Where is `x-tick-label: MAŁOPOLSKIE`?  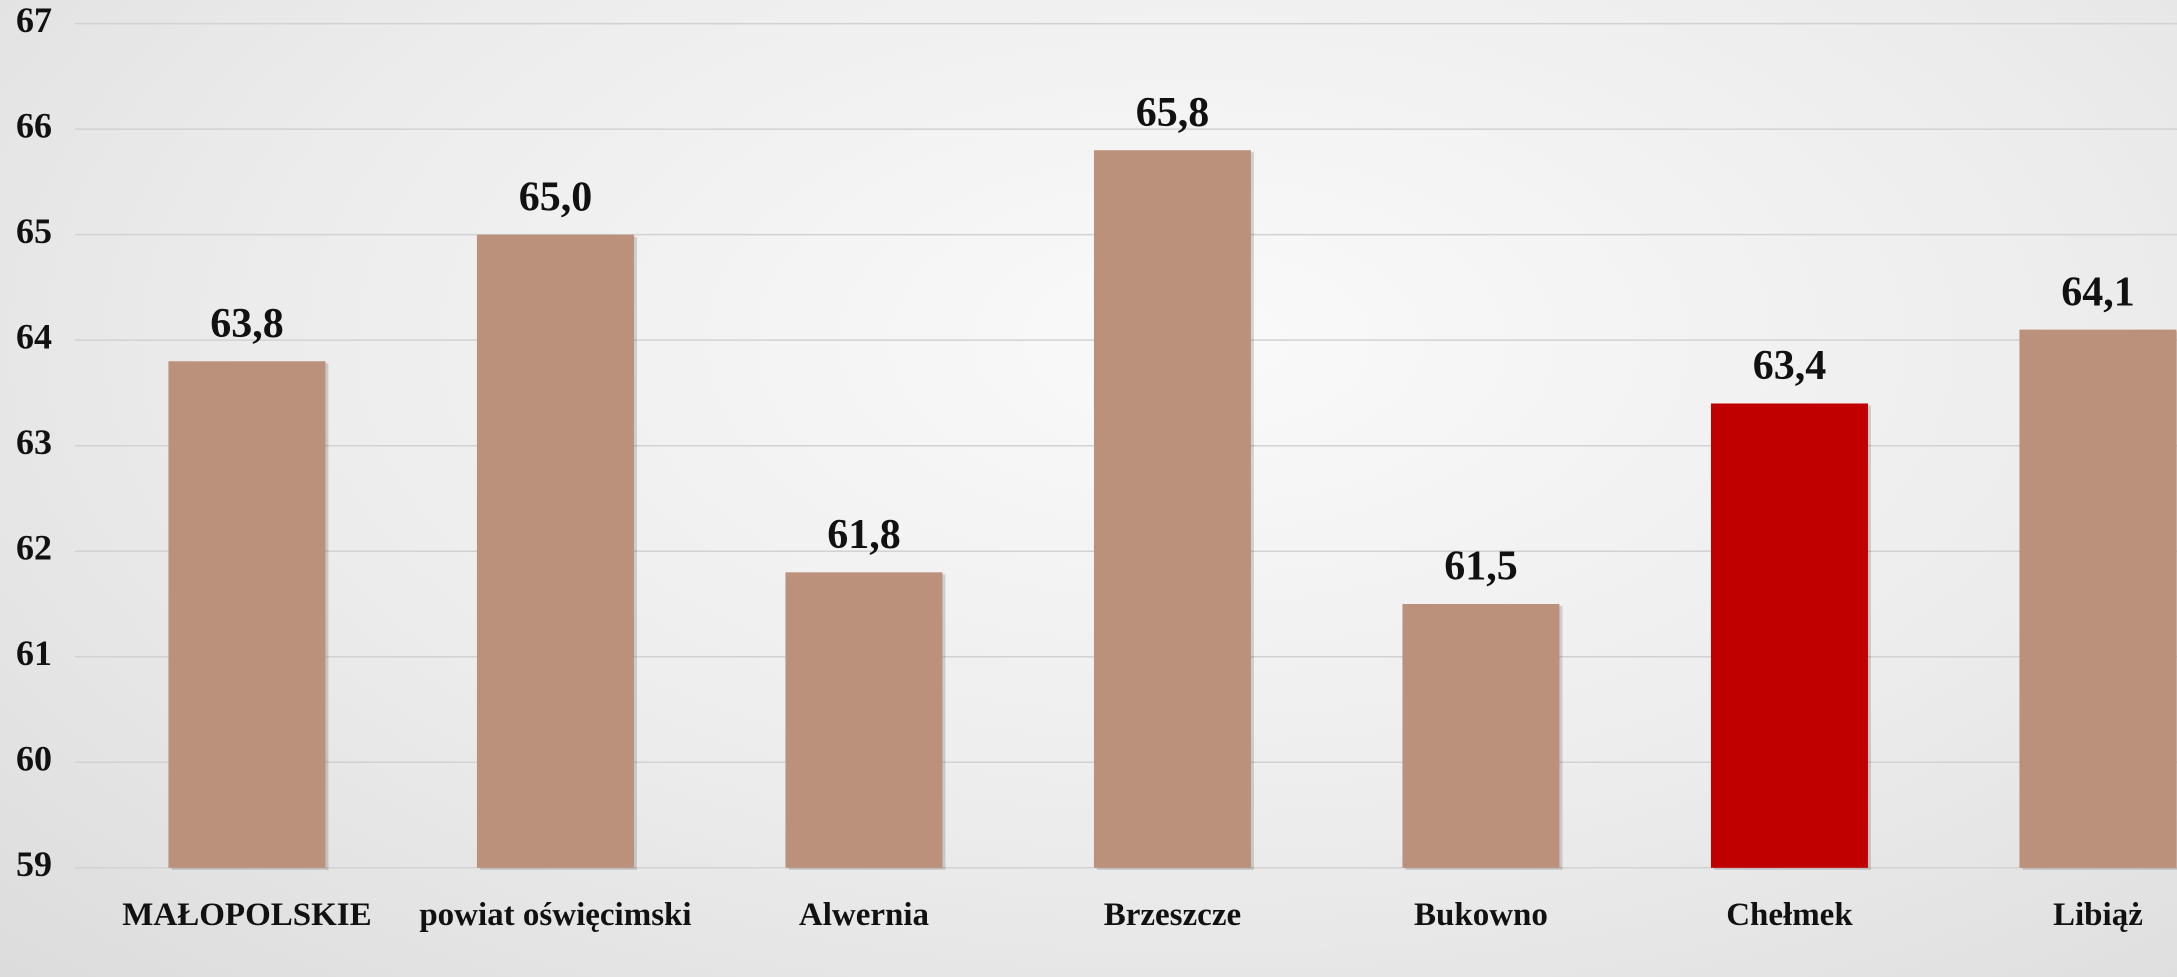 x-tick-label: MAŁOPOLSKIE is located at coordinates (247, 915).